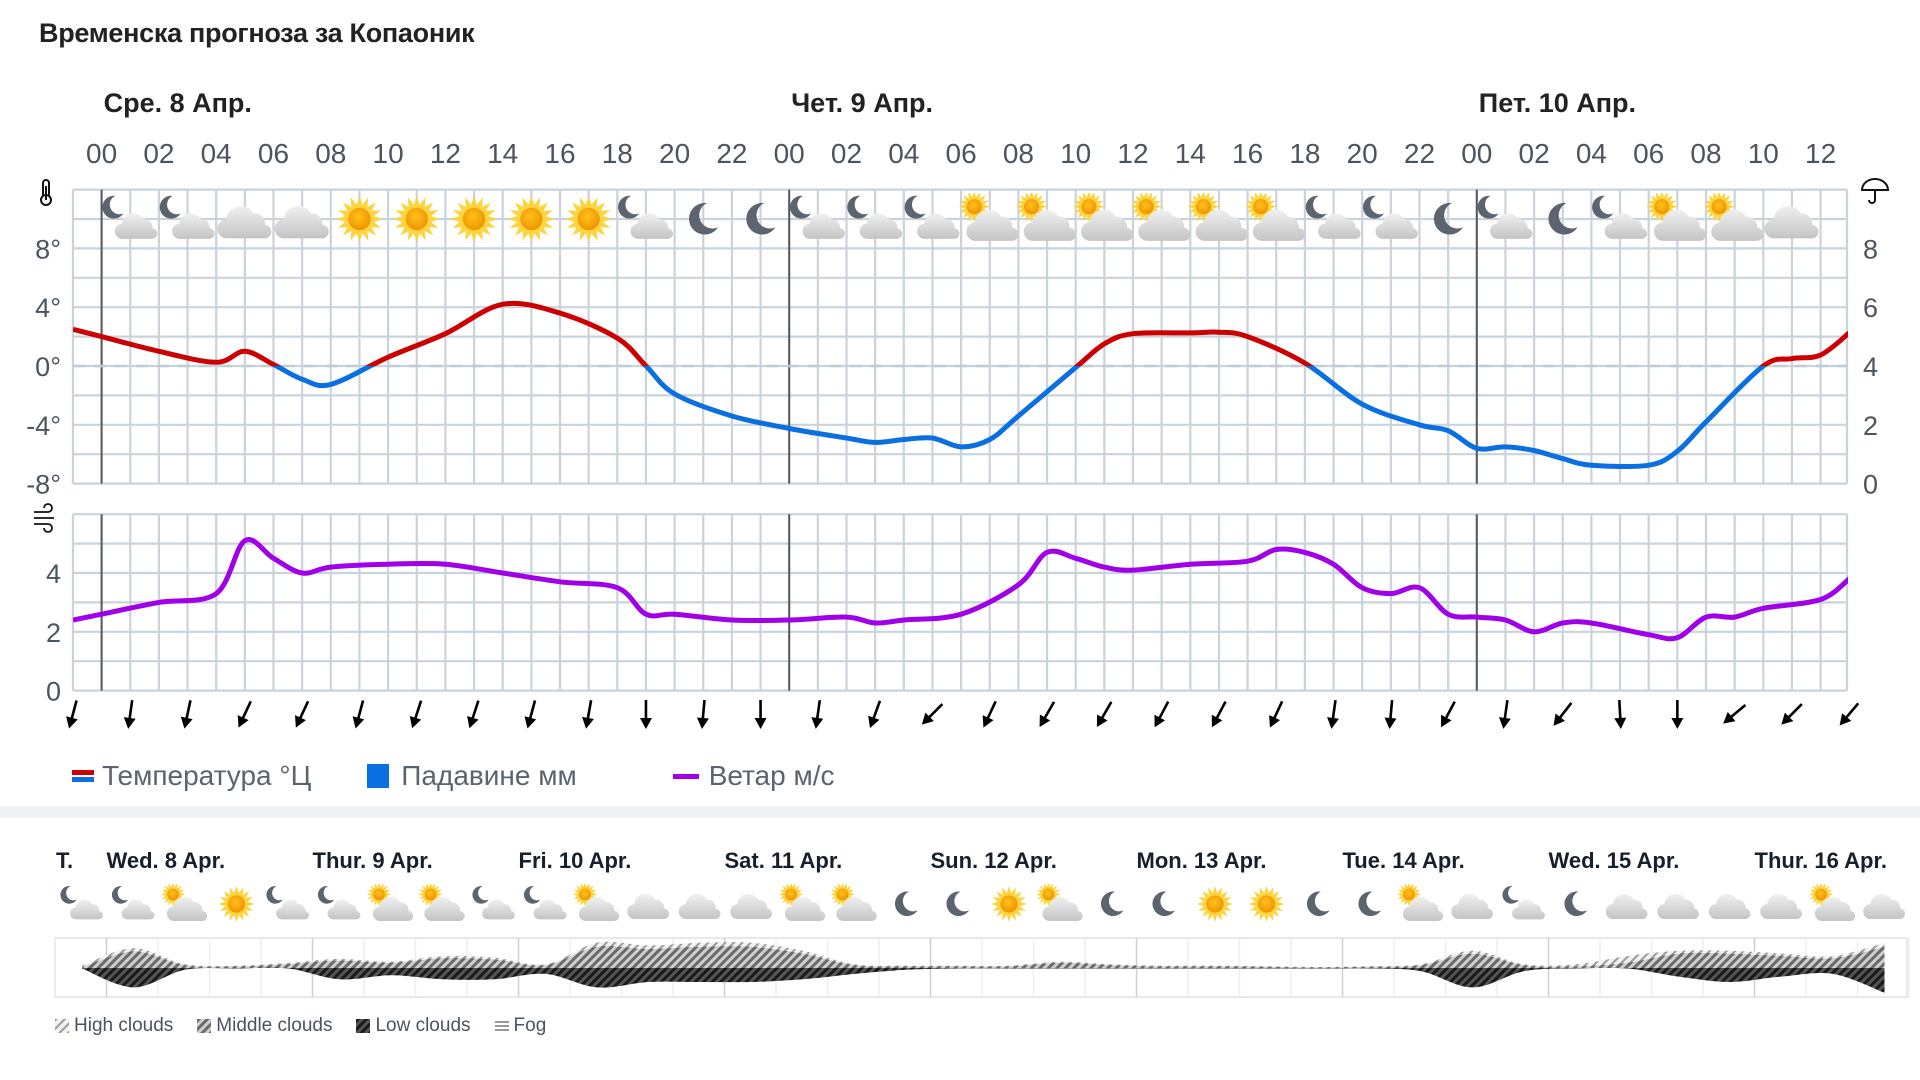 The image size is (1920, 1080). I want to click on longterm-day-label: Fri. 10 Apr., so click(575, 860).